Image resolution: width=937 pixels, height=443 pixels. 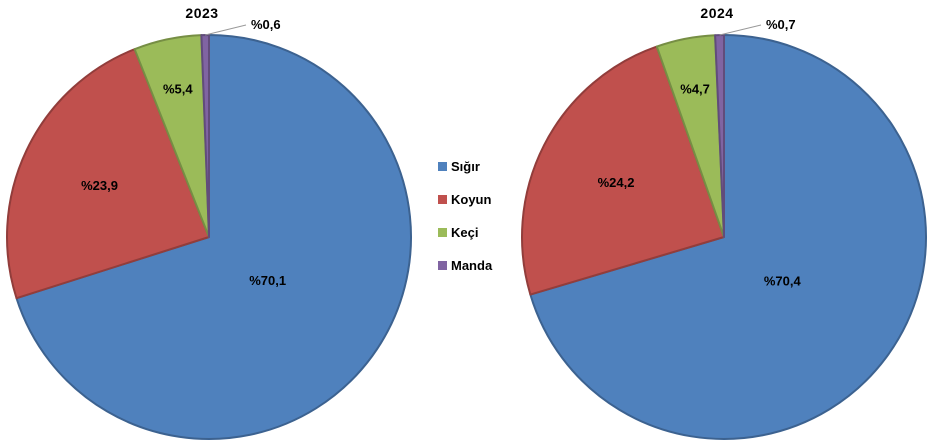 What do you see at coordinates (202, 13) in the screenshot?
I see `chart-title-2023: 2023` at bounding box center [202, 13].